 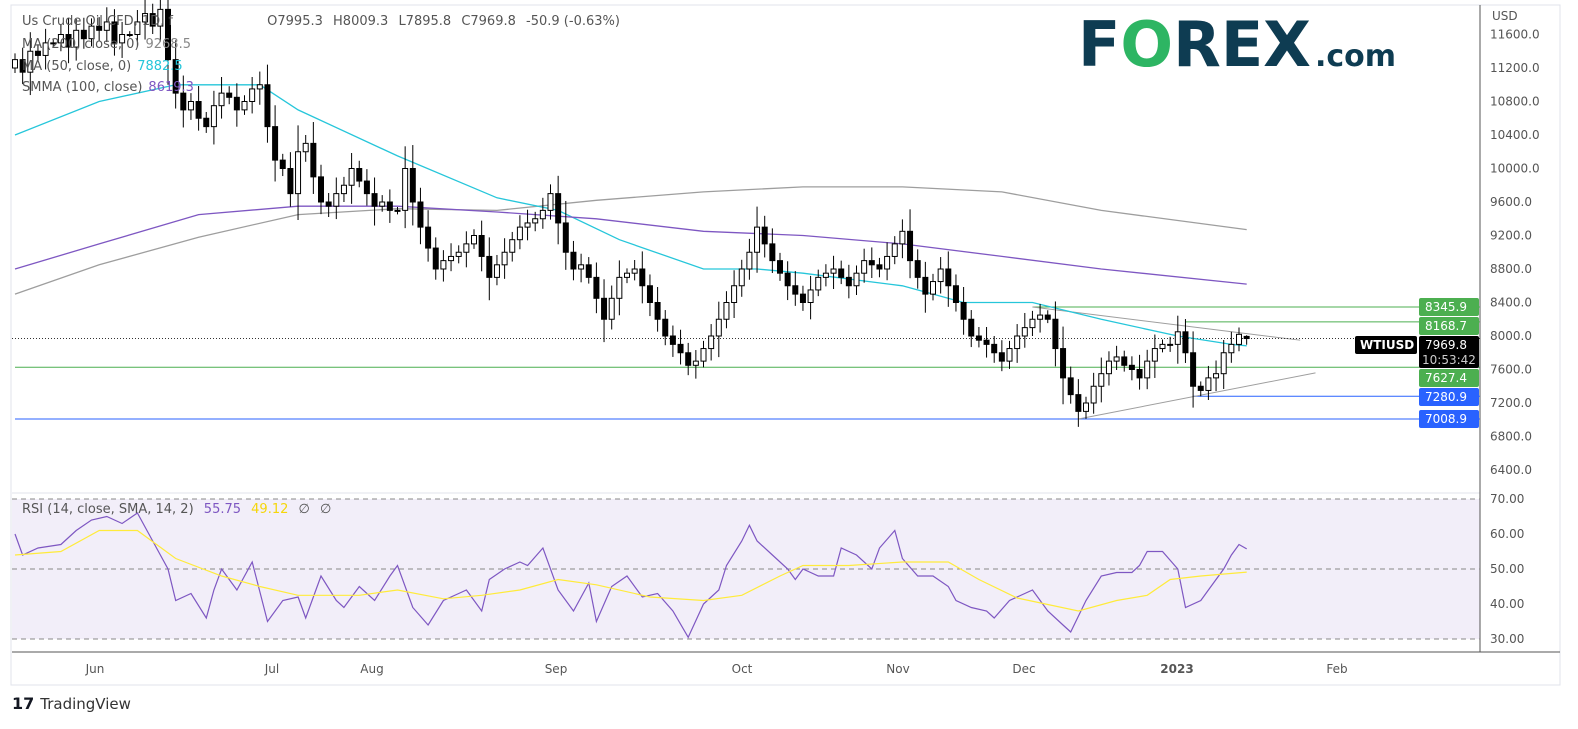 What do you see at coordinates (71, 703) in the screenshot?
I see `tradingview-logo: 17 TradingView` at bounding box center [71, 703].